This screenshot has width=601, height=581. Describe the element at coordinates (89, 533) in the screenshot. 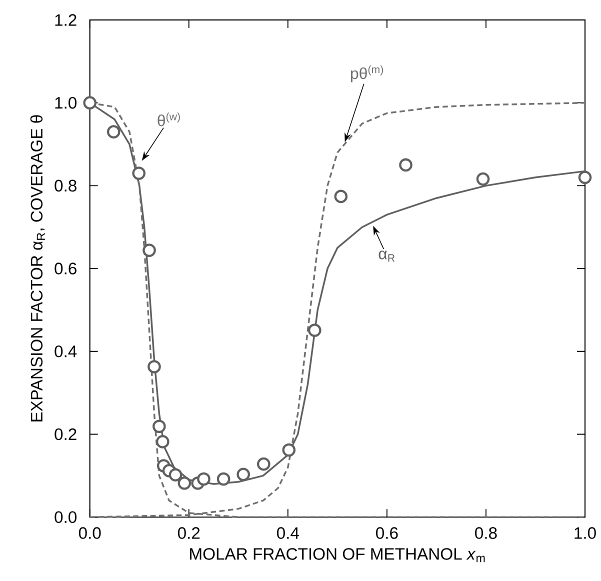

I see `x-tick-label: 0.0` at that location.